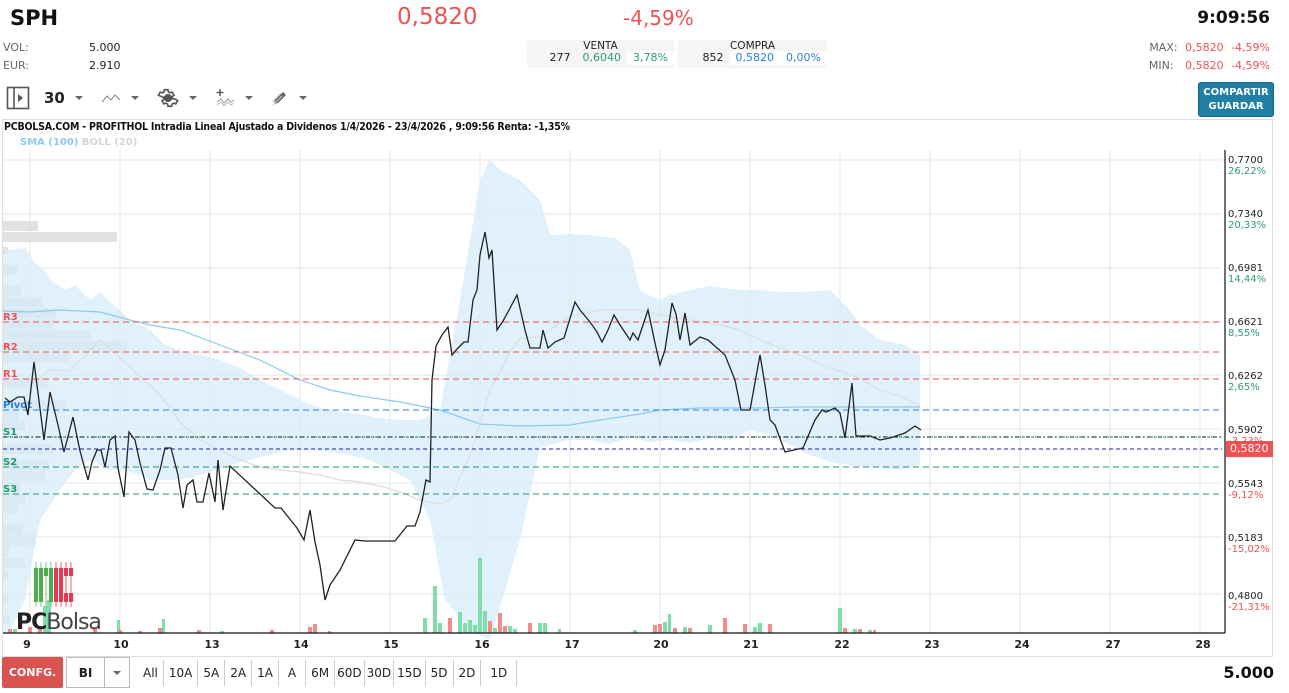 The height and width of the screenshot is (693, 1289). I want to click on pivot-labels: R3 R2 R1 Pivot S1 S2 S3, so click(17, 403).